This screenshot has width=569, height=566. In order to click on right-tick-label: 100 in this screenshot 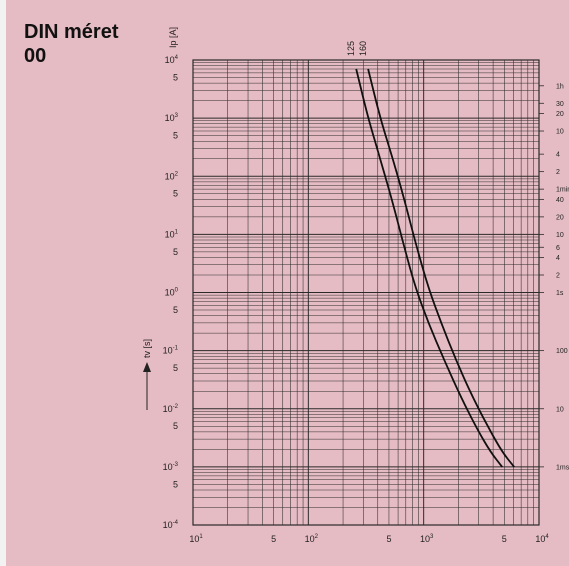, I will do `click(562, 351)`.